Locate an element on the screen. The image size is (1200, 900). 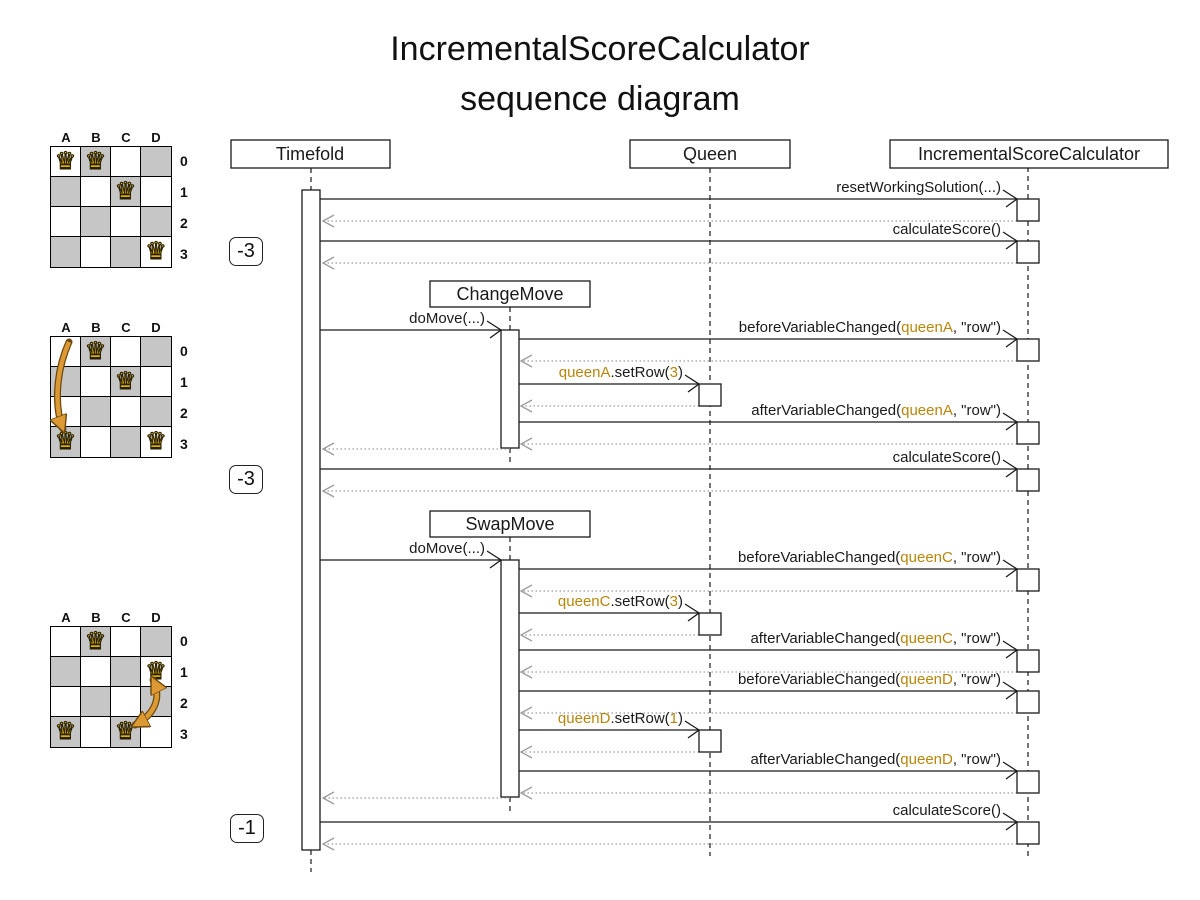
message-label: beforeVariableChanged(queenD, "row") is located at coordinates (869, 679).